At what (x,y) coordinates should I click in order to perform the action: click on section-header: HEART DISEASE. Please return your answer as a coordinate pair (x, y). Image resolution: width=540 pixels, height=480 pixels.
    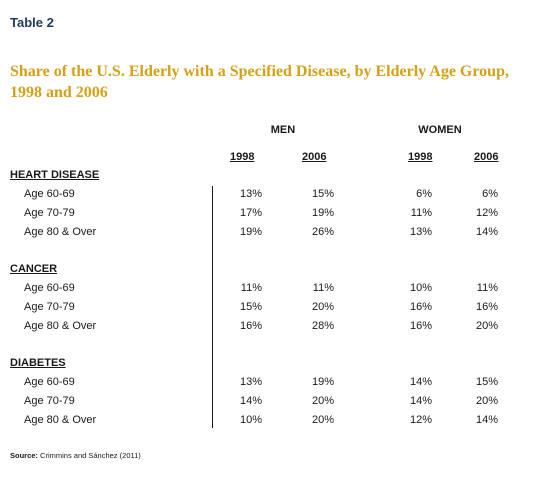
    Looking at the image, I should click on (55, 175).